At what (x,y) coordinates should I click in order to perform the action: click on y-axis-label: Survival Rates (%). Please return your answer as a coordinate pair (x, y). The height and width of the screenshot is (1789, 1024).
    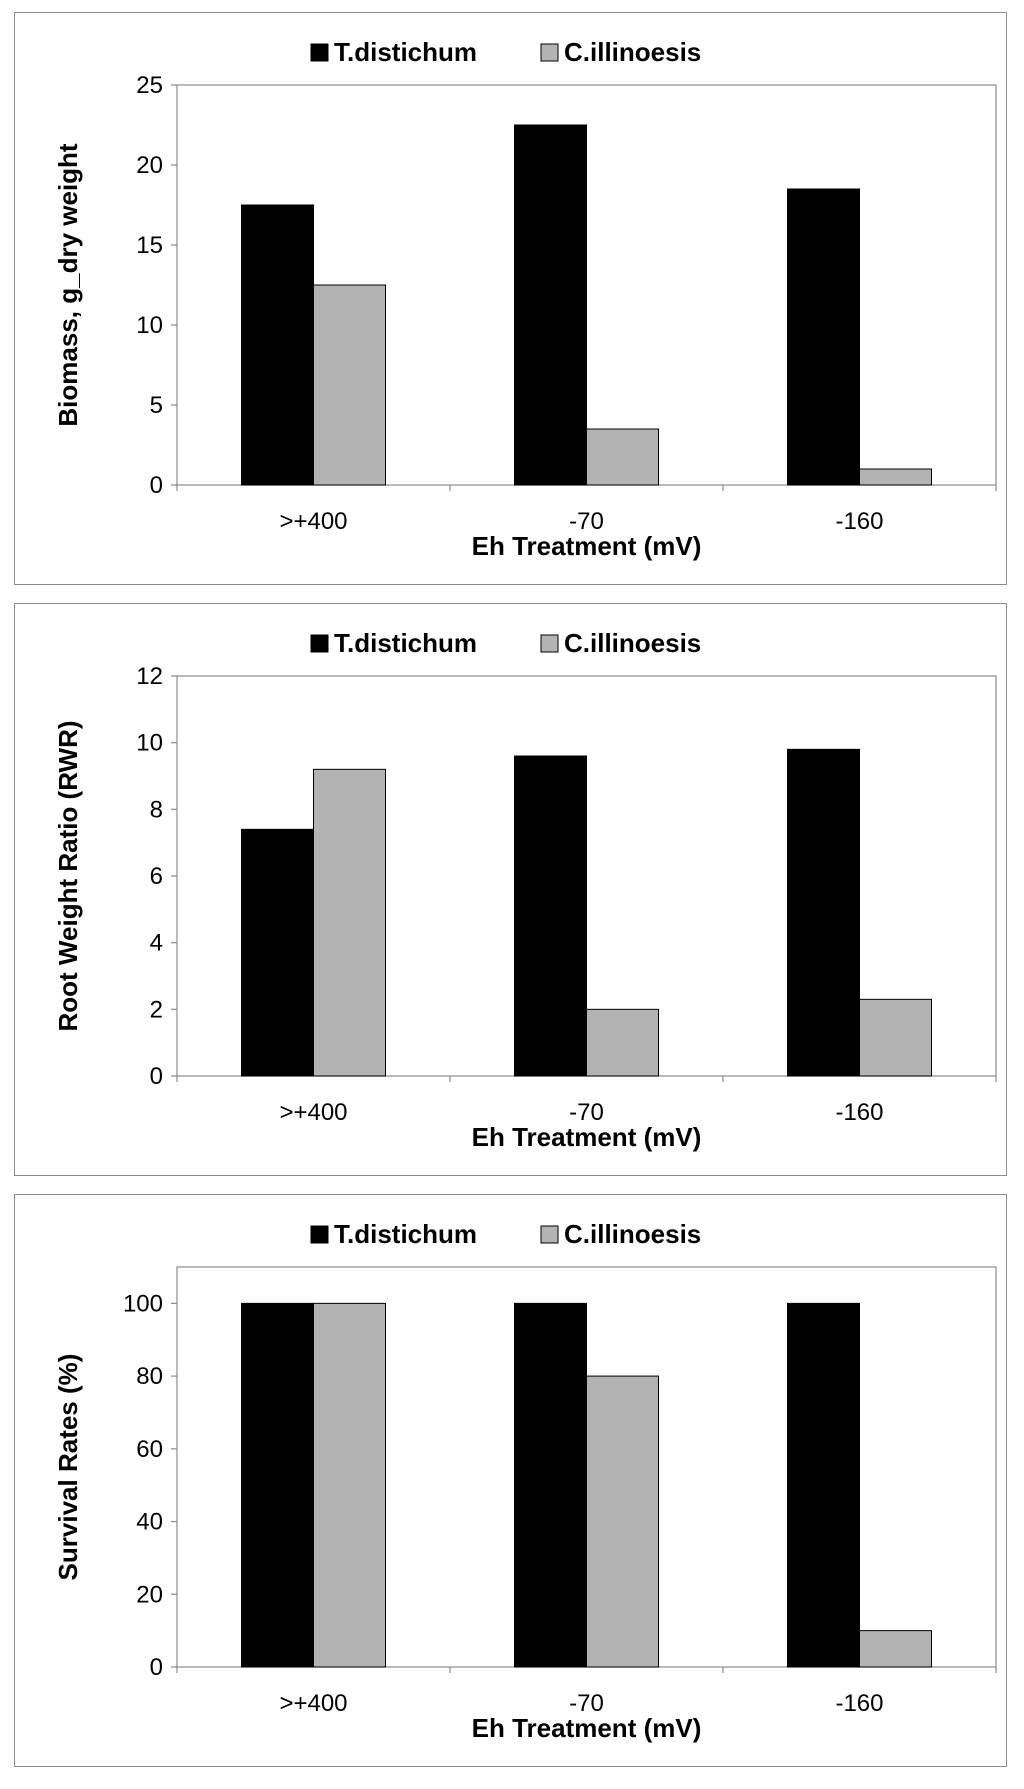
    Looking at the image, I should click on (68, 1467).